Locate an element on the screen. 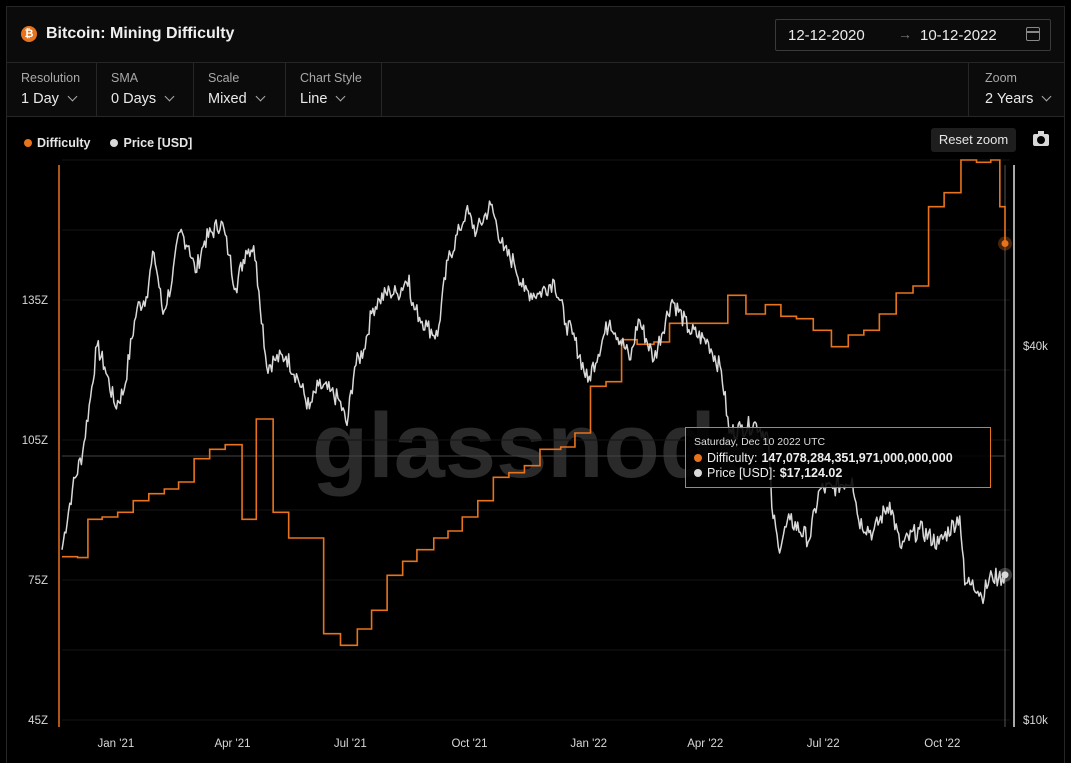  tooltip-difficulty-value: 147,078,284,351,971,000,000,000 is located at coordinates (857, 457).